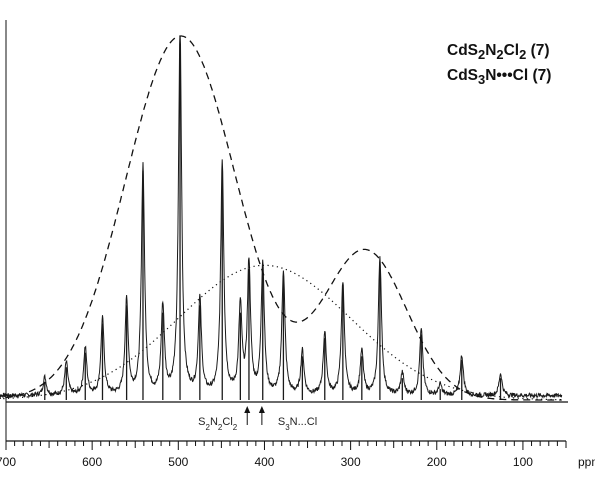 Image resolution: width=595 pixels, height=481 pixels. I want to click on site-marker-label: S2N2Cl2, so click(218, 424).